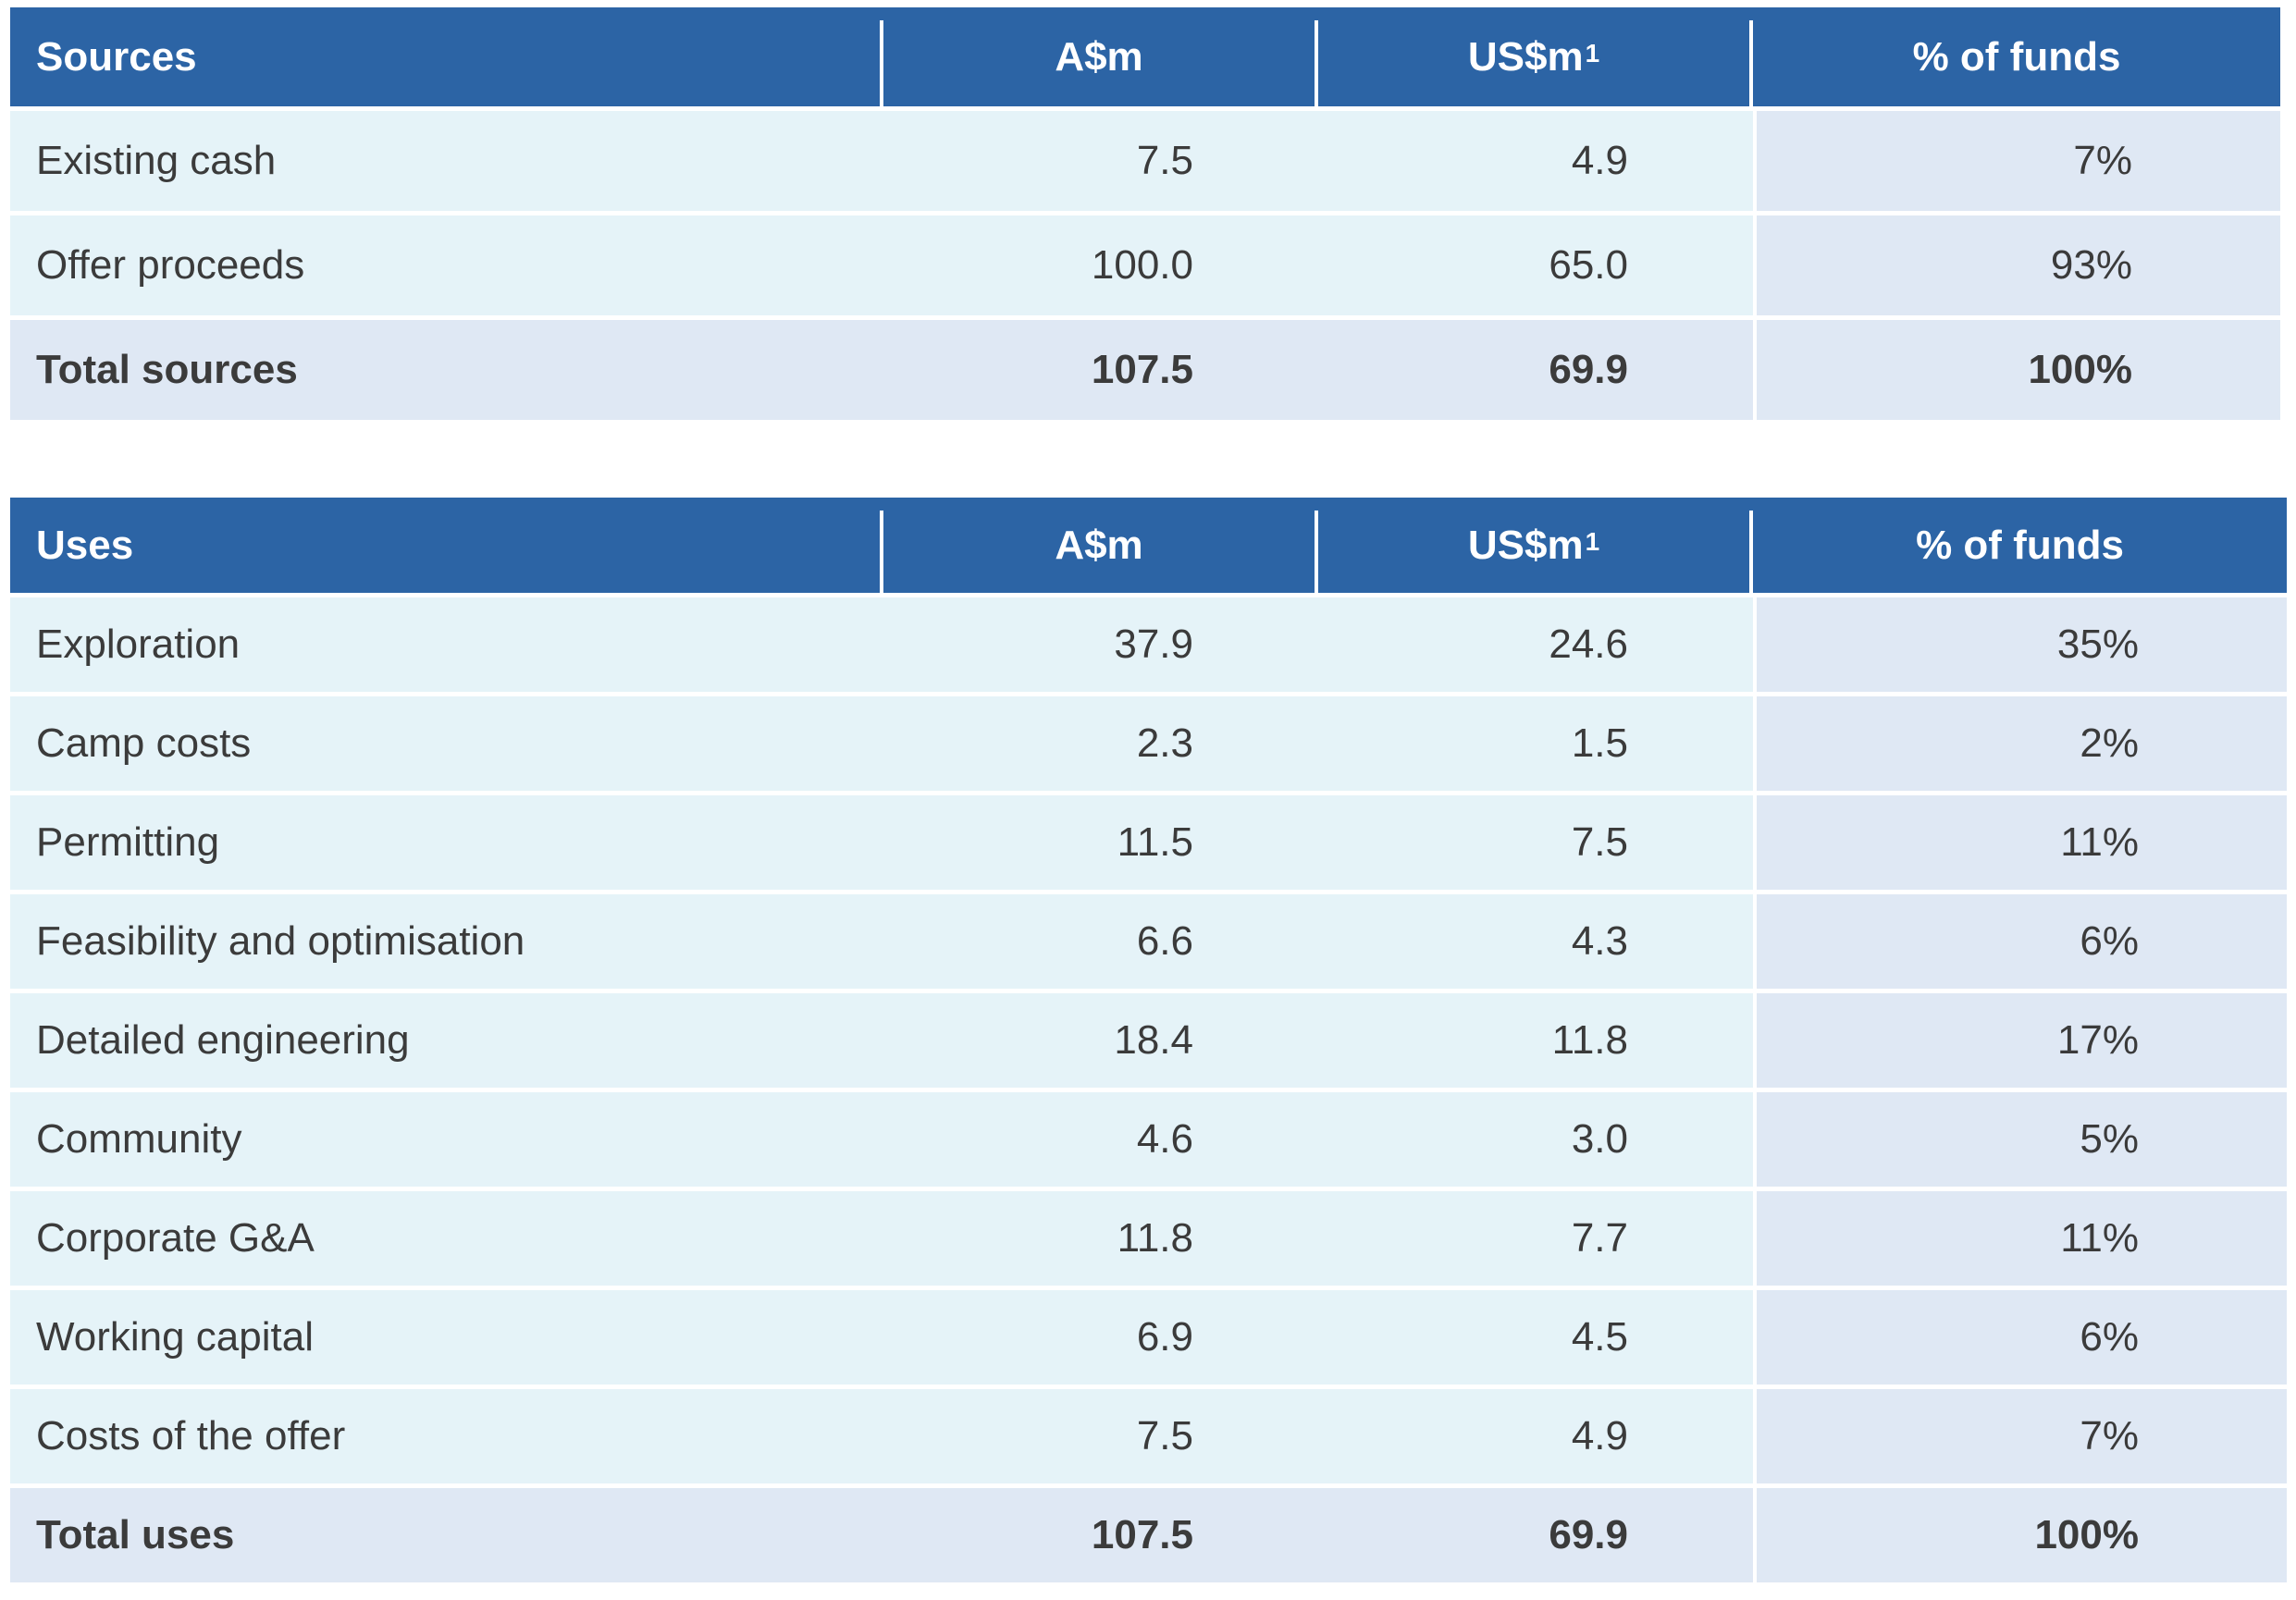 Image resolution: width=2296 pixels, height=1600 pixels. What do you see at coordinates (1100, 552) in the screenshot?
I see `uses-header-aud: A$m` at bounding box center [1100, 552].